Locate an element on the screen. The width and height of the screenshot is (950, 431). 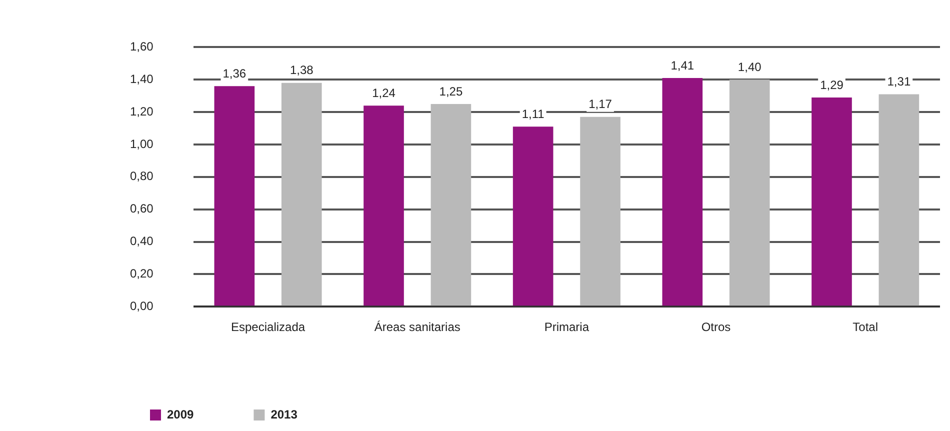
y-tick-label: 1,00 is located at coordinates (142, 143).